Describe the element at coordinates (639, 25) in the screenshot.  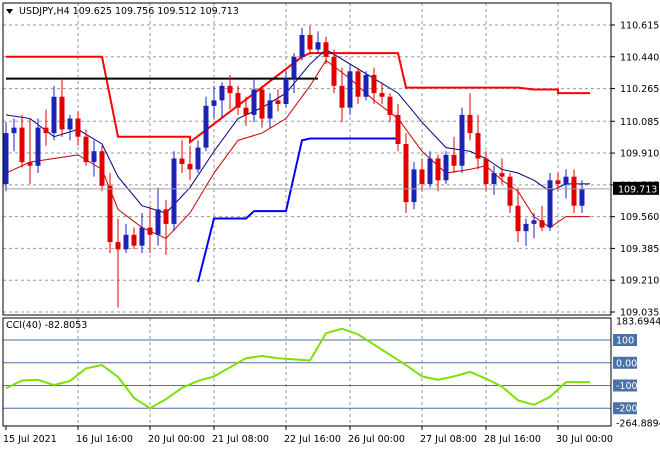
I see `y-axis-tick-label: 110.615` at that location.